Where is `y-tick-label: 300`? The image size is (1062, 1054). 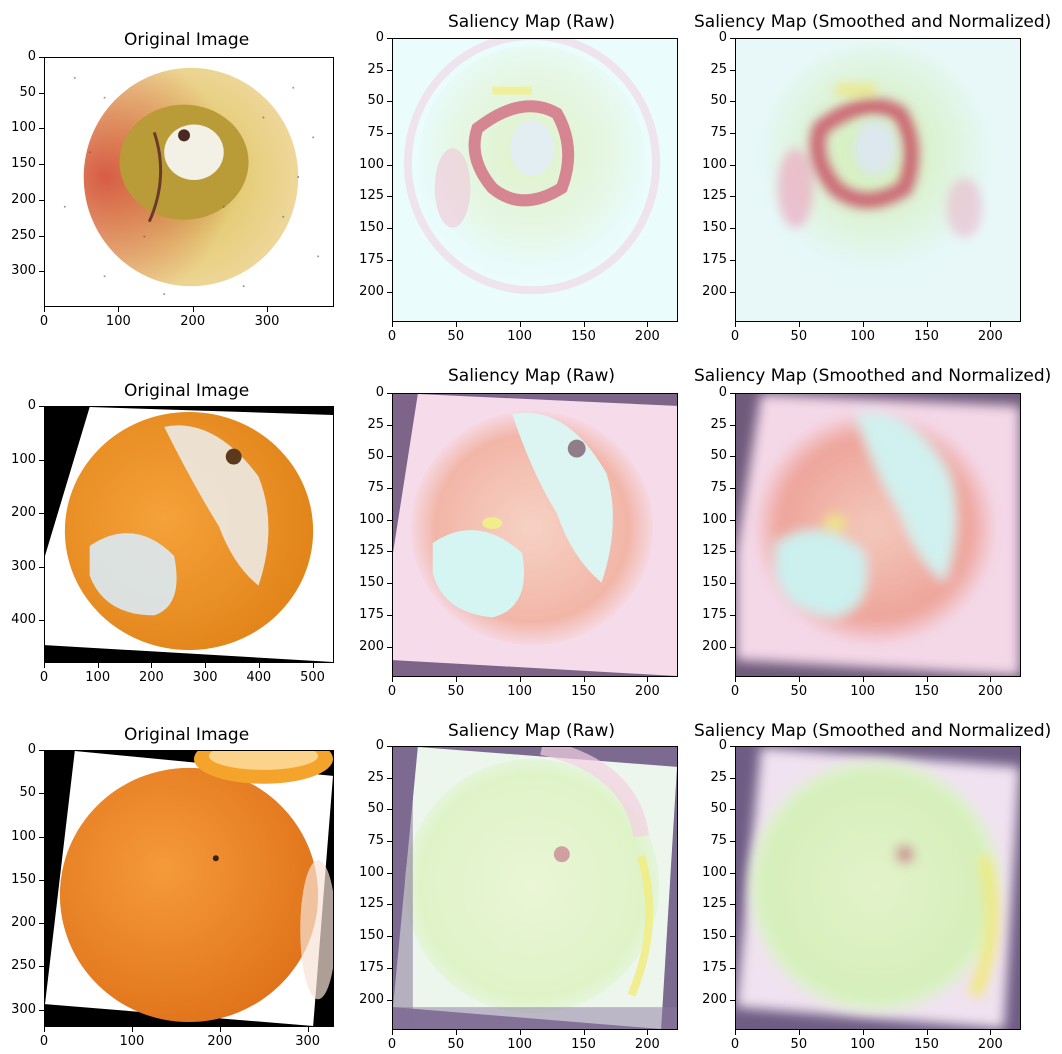 y-tick-label: 300 is located at coordinates (23, 566).